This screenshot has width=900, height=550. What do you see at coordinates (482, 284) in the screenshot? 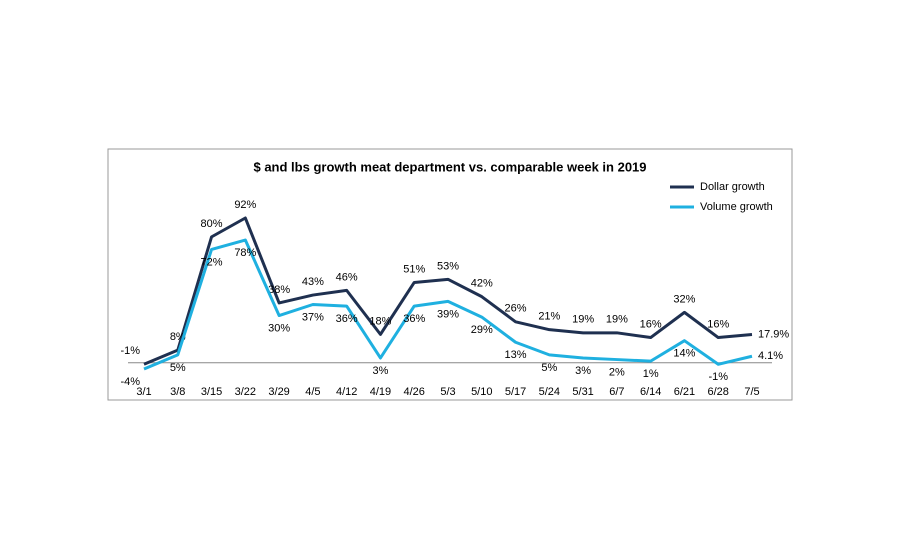
I see `data-label: 42%` at bounding box center [482, 284].